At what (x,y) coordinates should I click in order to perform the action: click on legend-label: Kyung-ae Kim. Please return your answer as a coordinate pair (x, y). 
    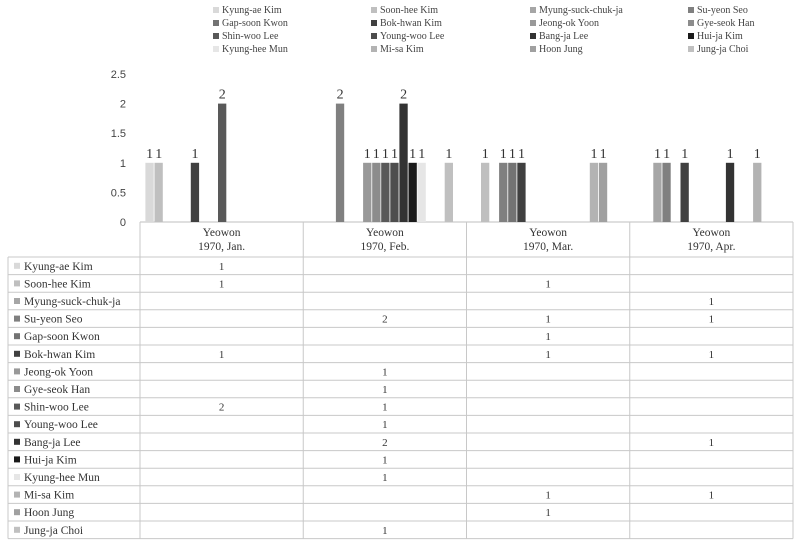
    Looking at the image, I should click on (252, 10).